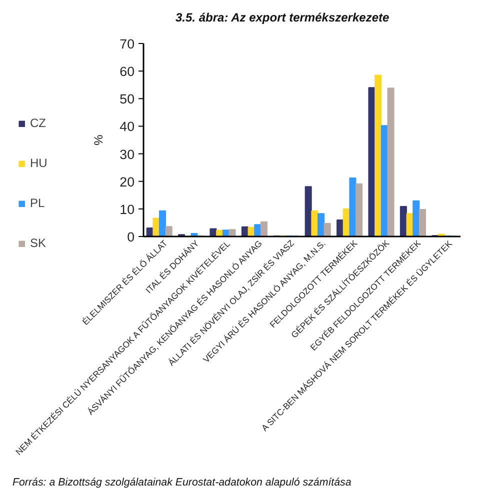 Image resolution: width=495 pixels, height=491 pixels. Describe the element at coordinates (99, 140) in the screenshot. I see `y-axis-title: %` at that location.